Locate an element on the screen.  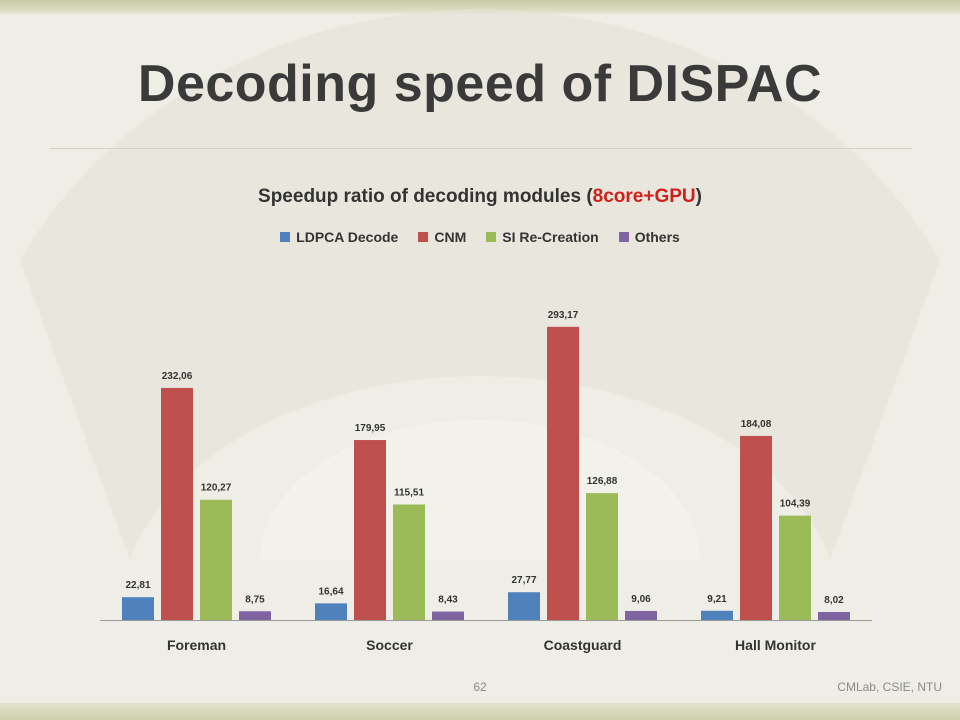
category-label: Hall Monitor is located at coordinates (775, 645).